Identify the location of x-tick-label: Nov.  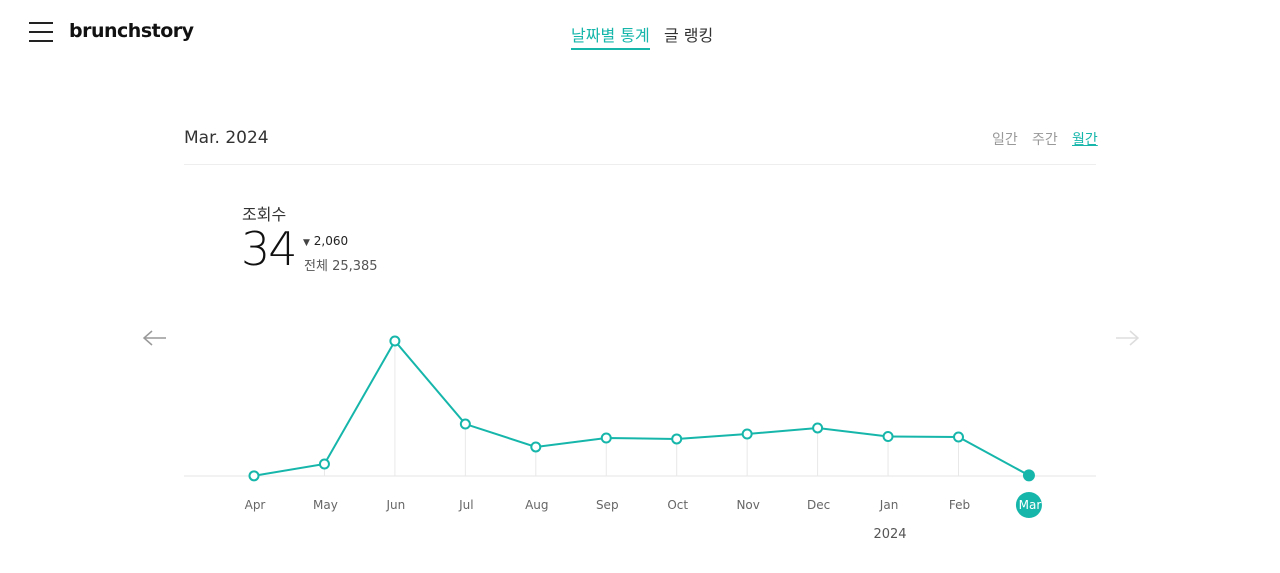
(747, 505).